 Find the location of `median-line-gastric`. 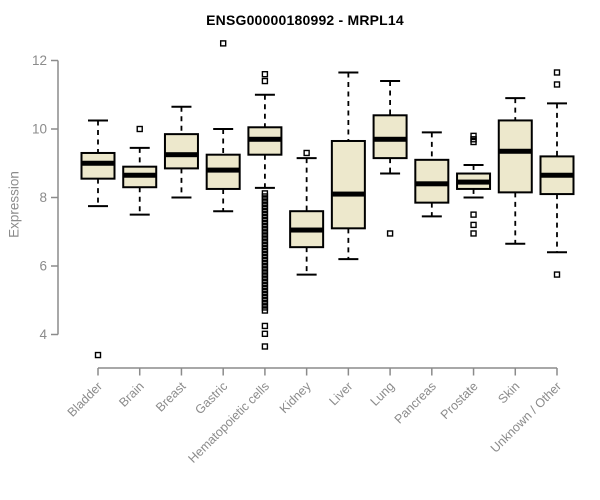

median-line-gastric is located at coordinates (223, 170).